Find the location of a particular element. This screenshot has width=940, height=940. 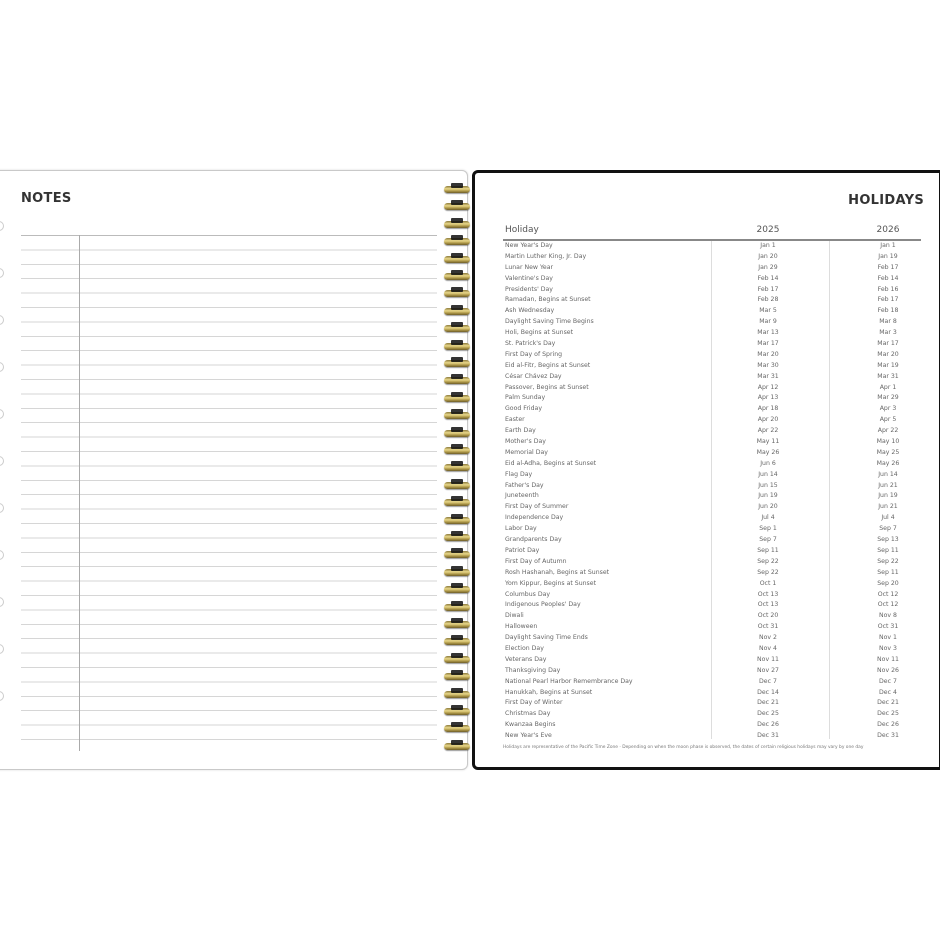

date-2026: Mar 31 is located at coordinates (888, 376).